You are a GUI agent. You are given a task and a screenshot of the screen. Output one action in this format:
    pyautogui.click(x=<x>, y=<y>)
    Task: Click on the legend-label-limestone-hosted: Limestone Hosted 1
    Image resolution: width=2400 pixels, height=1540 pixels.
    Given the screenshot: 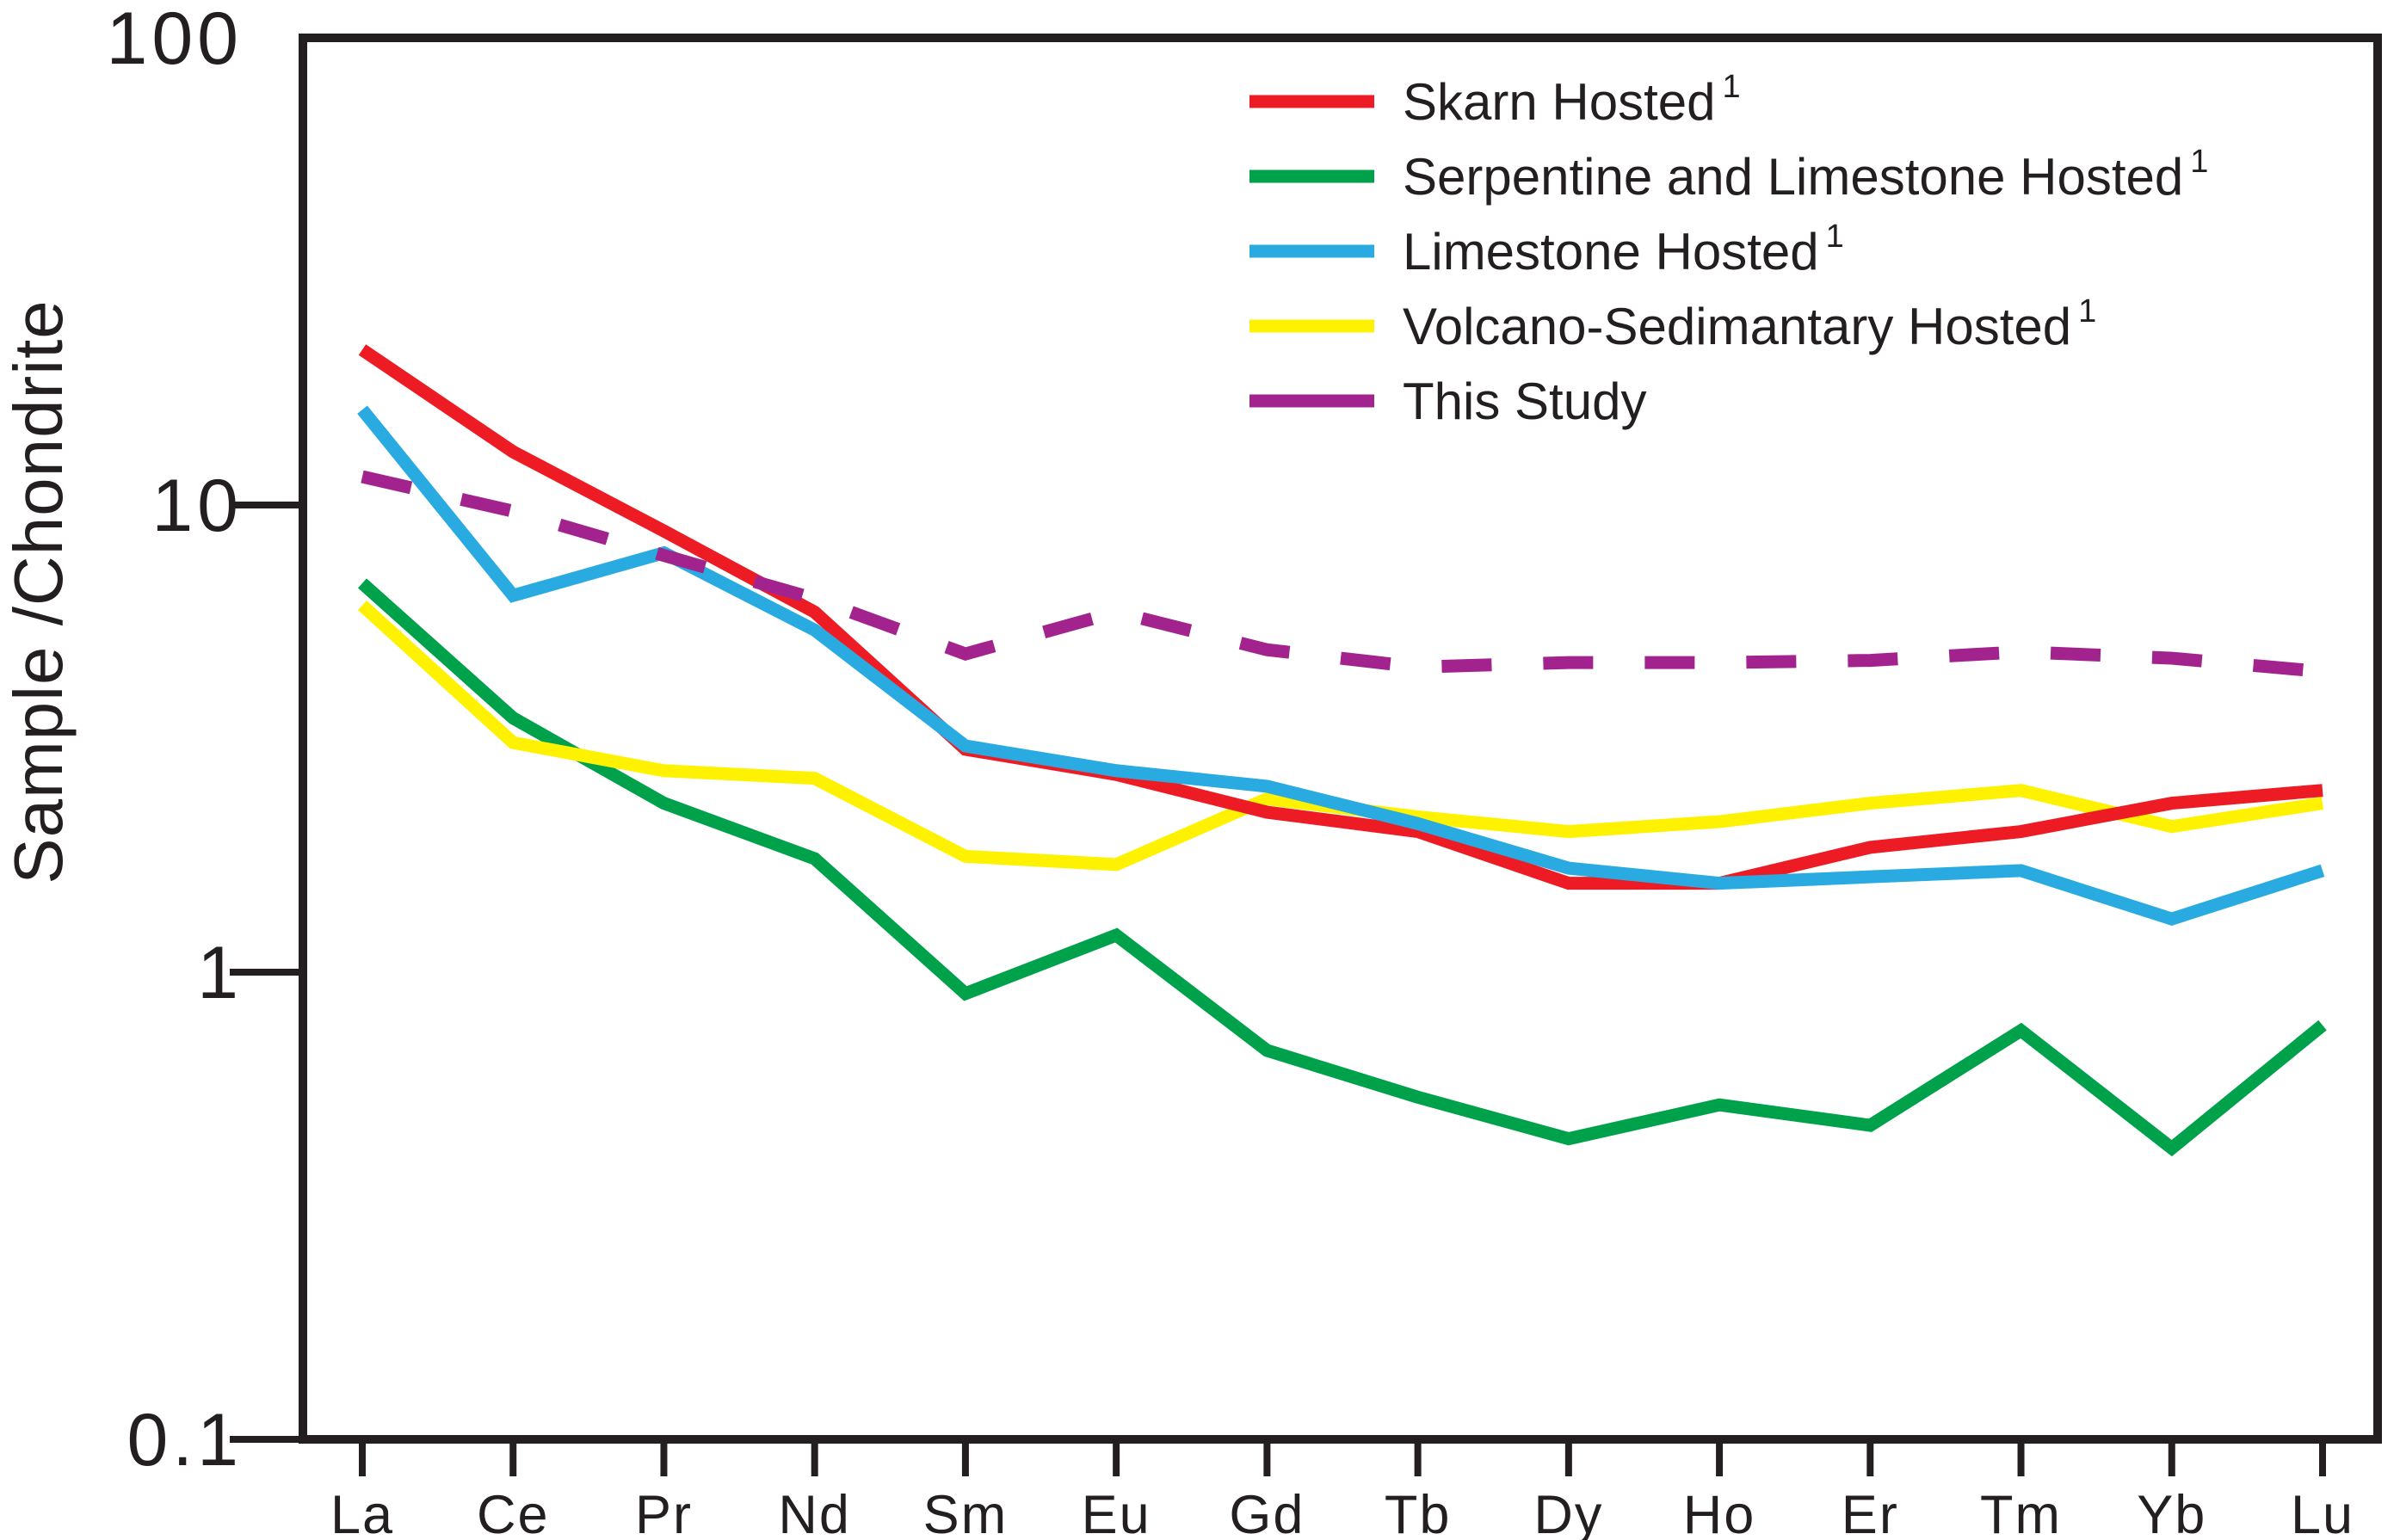 What is the action you would take?
    pyautogui.click(x=1624, y=250)
    